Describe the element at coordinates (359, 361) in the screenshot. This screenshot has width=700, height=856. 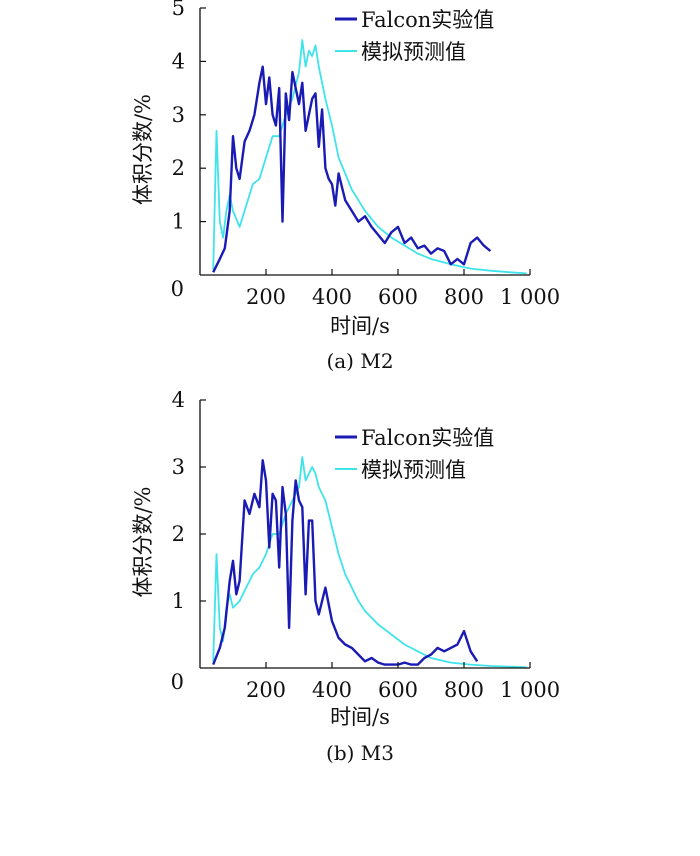
I see `panel-caption: (a) M2` at that location.